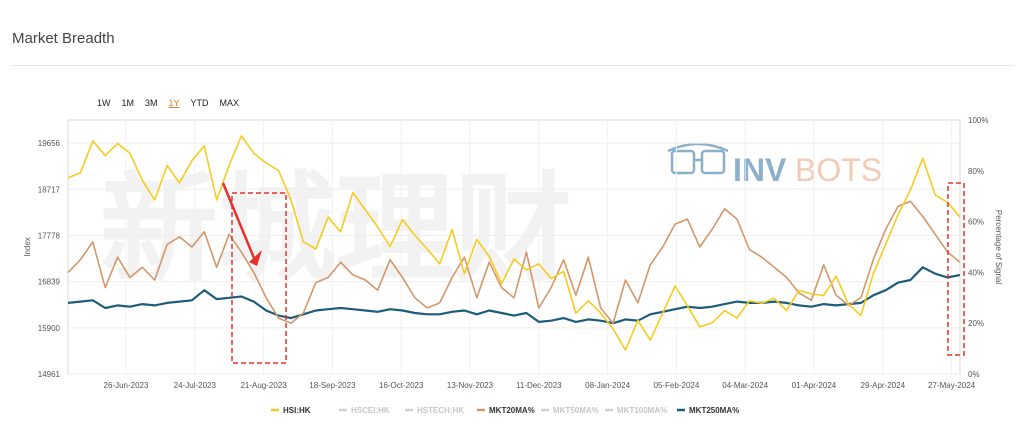 The width and height of the screenshot is (1024, 430). I want to click on legend-item-hscei-hk: HSCEI:HK, so click(364, 410).